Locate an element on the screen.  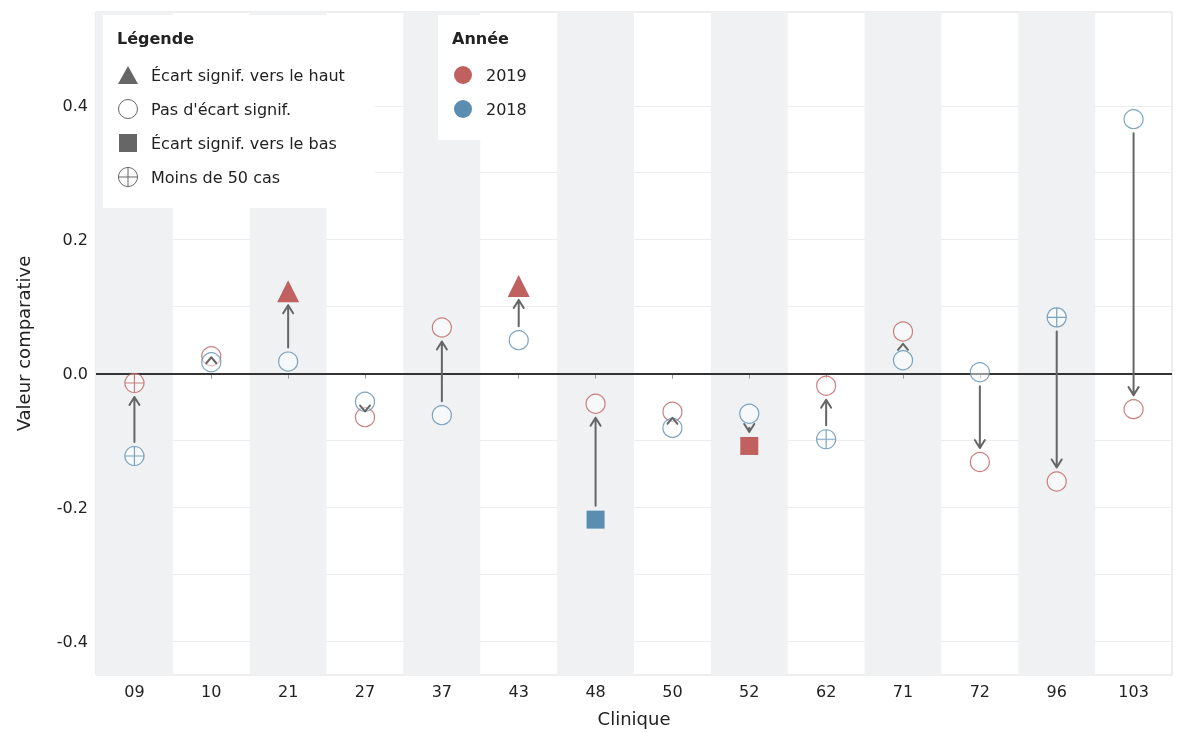
x-tick-label: 103 is located at coordinates (1133, 691).